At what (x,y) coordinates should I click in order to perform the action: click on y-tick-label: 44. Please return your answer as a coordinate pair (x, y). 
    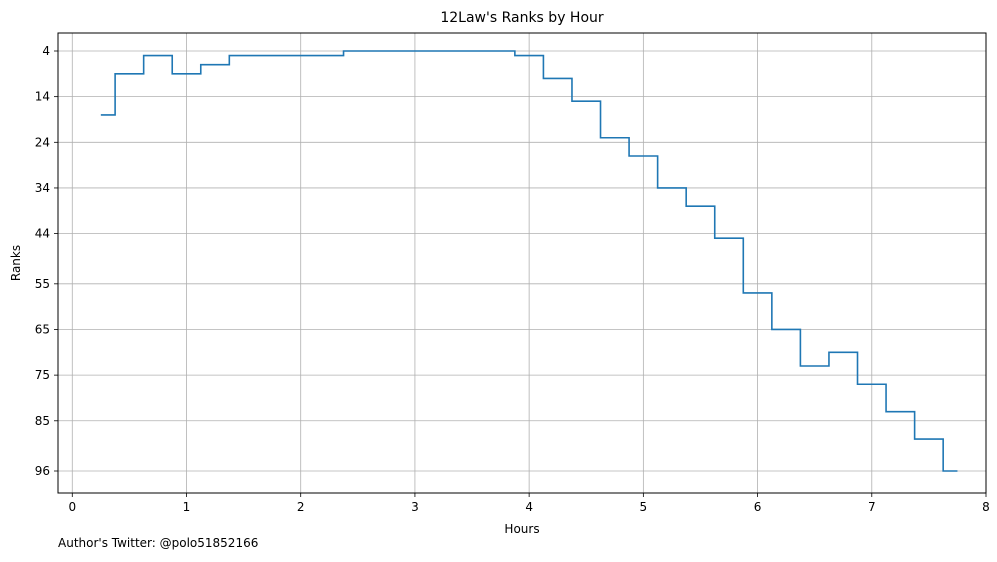
    Looking at the image, I should click on (42, 234).